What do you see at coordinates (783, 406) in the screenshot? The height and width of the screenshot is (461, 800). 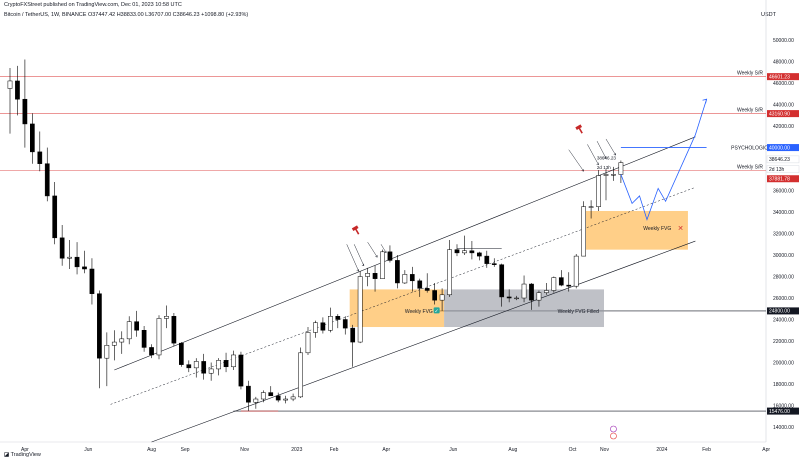 I see `y-tick-label: 16000.00` at bounding box center [783, 406].